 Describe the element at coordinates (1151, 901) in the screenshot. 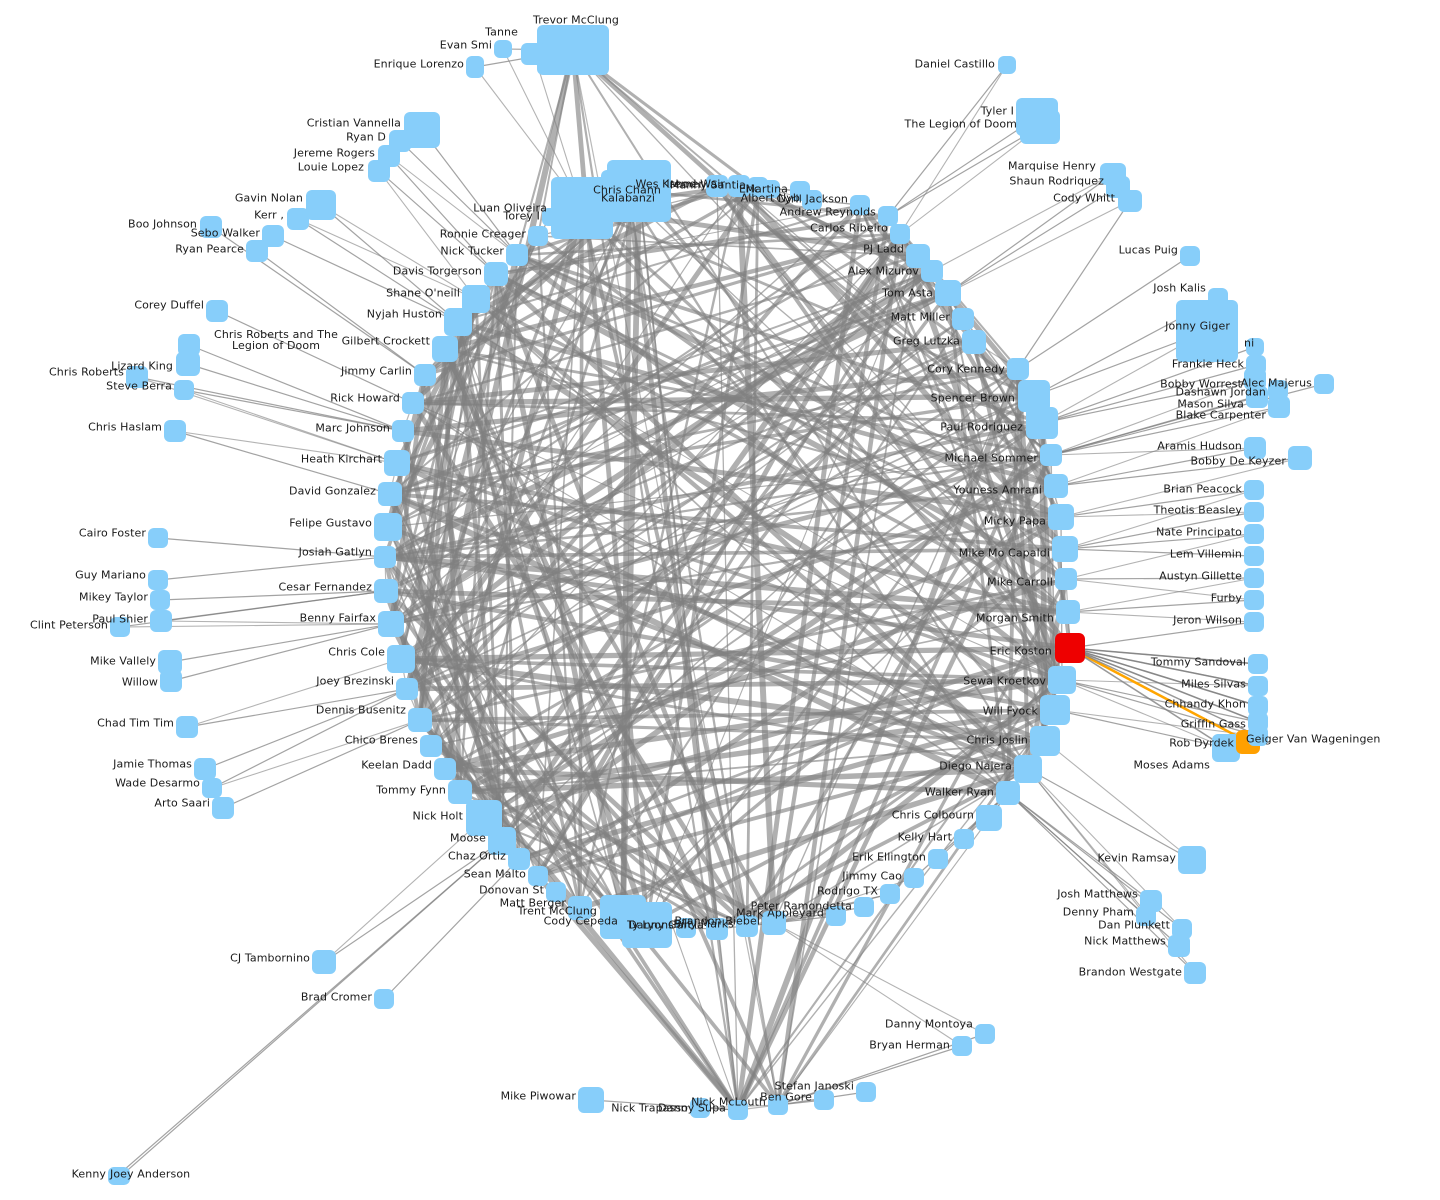

I see `graph-node-josh-matthews` at that location.